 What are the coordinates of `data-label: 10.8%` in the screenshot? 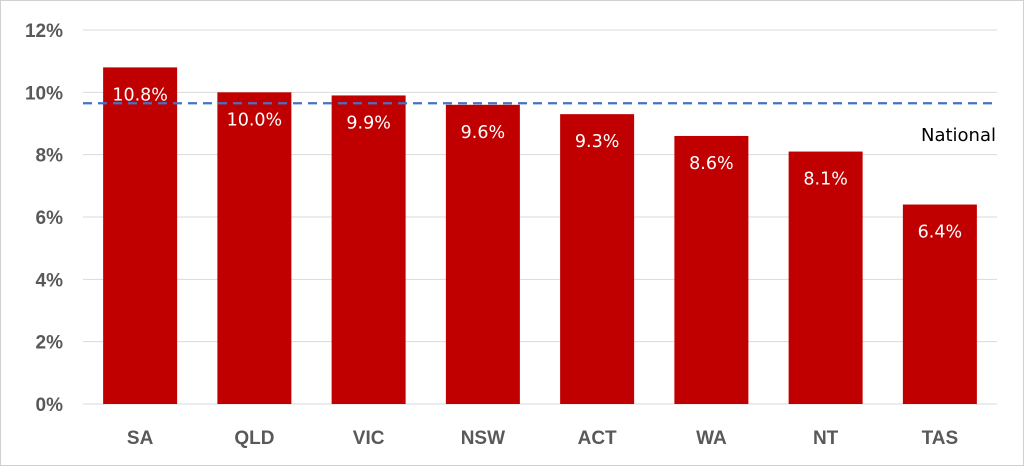 It's located at (140, 95).